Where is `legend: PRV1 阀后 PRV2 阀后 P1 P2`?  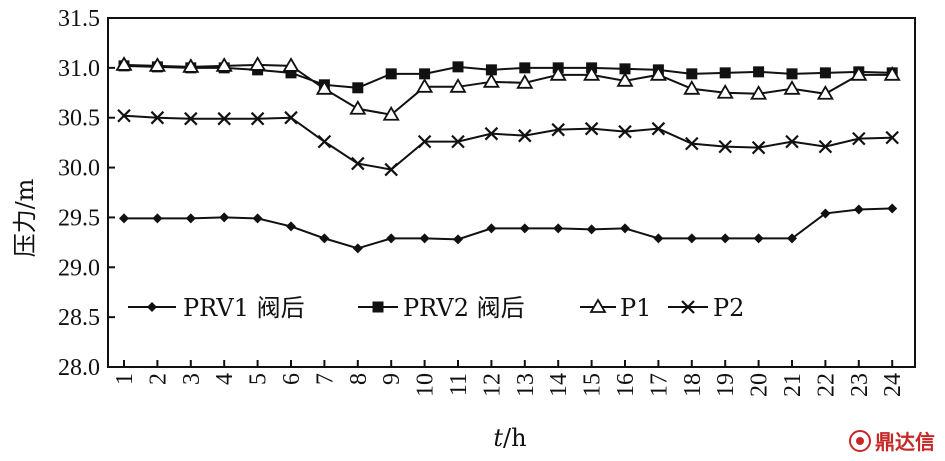 legend: PRV1 阀后 PRV2 阀后 P1 P2 is located at coordinates (436, 308).